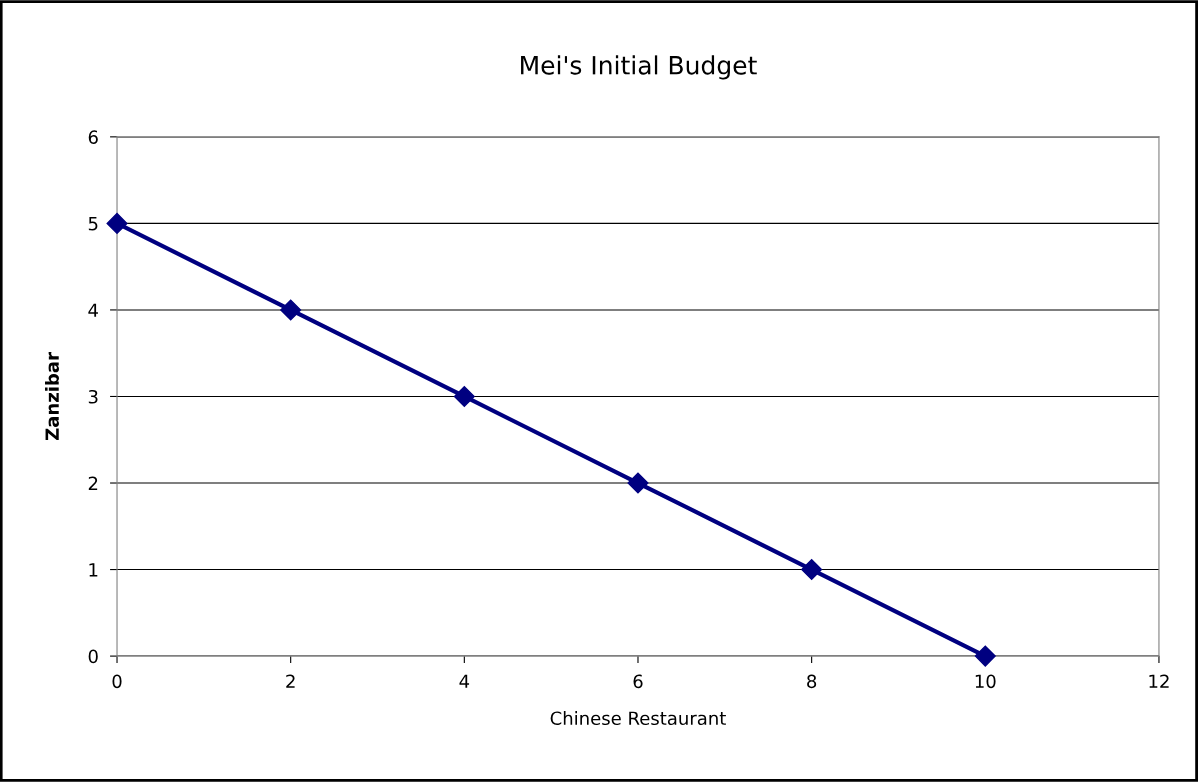 This screenshot has width=1199, height=782. Describe the element at coordinates (638, 681) in the screenshot. I see `x-tick-label: 6` at that location.